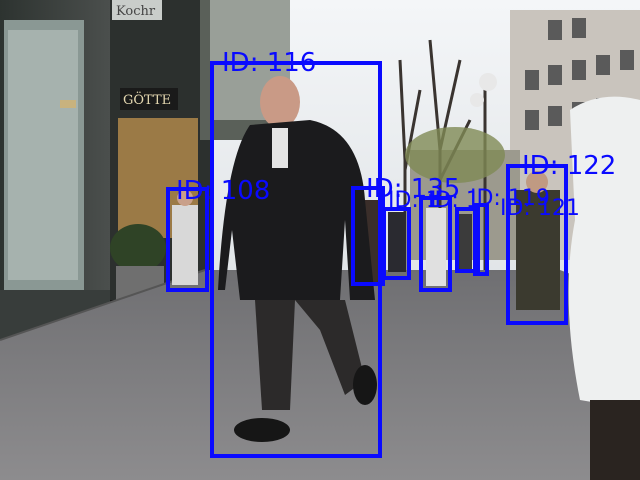  Describe the element at coordinates (569, 166) in the screenshot. I see `detection-label-122: ID: 122` at that location.